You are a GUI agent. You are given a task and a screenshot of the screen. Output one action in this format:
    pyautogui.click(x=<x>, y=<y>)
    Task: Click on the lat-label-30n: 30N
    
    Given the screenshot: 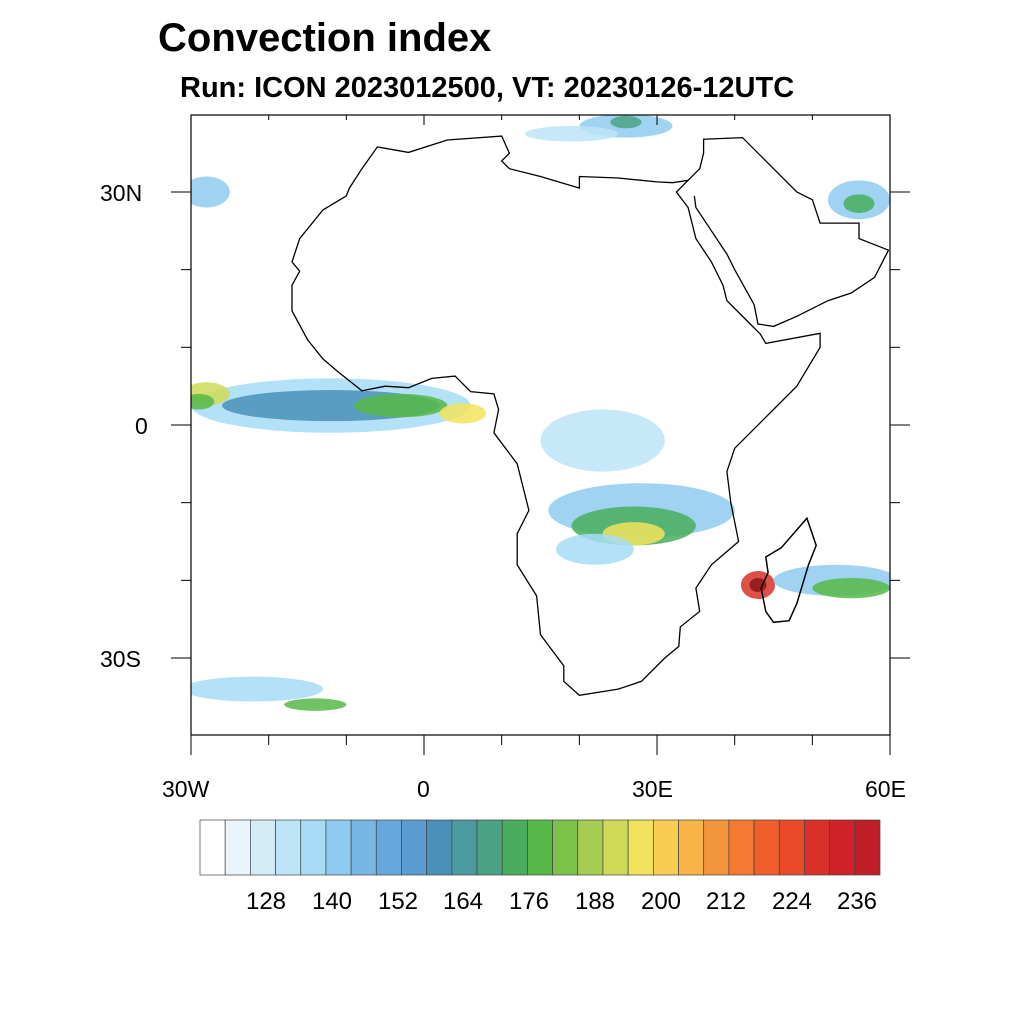 What is the action you would take?
    pyautogui.click(x=121, y=193)
    